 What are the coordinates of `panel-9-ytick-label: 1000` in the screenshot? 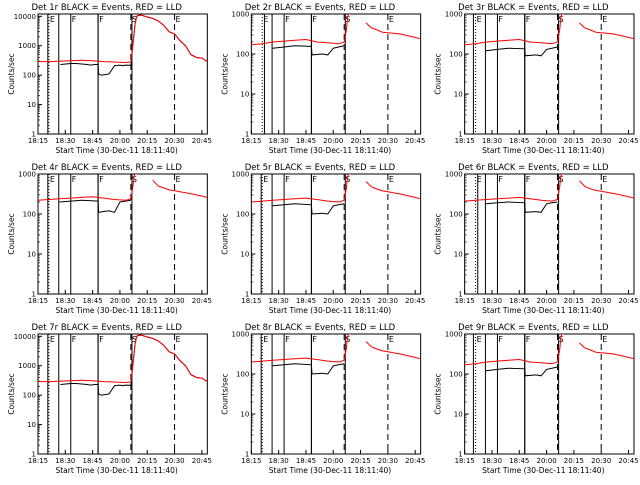 It's located at (454, 335).